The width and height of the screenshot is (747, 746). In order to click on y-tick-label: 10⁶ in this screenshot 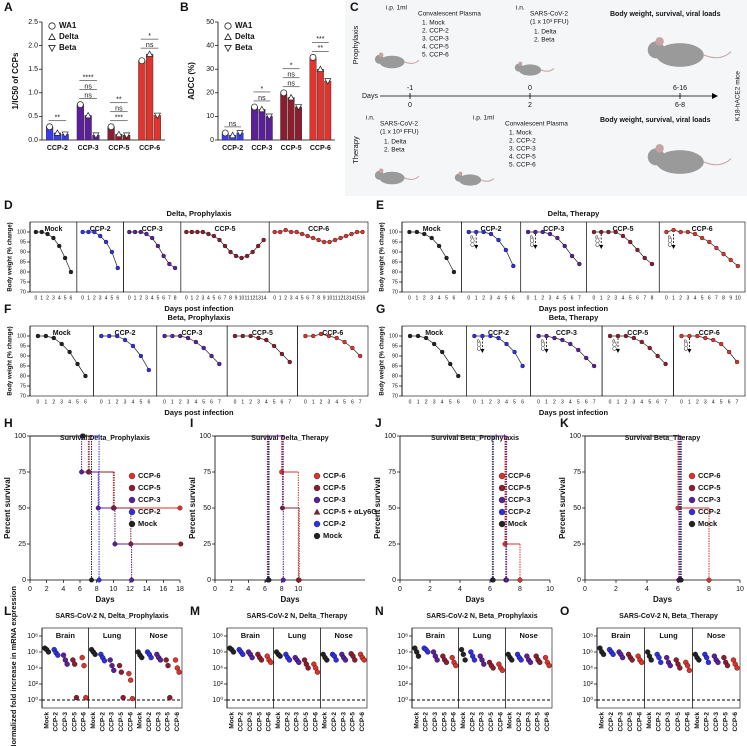, I will do `click(217, 652)`.